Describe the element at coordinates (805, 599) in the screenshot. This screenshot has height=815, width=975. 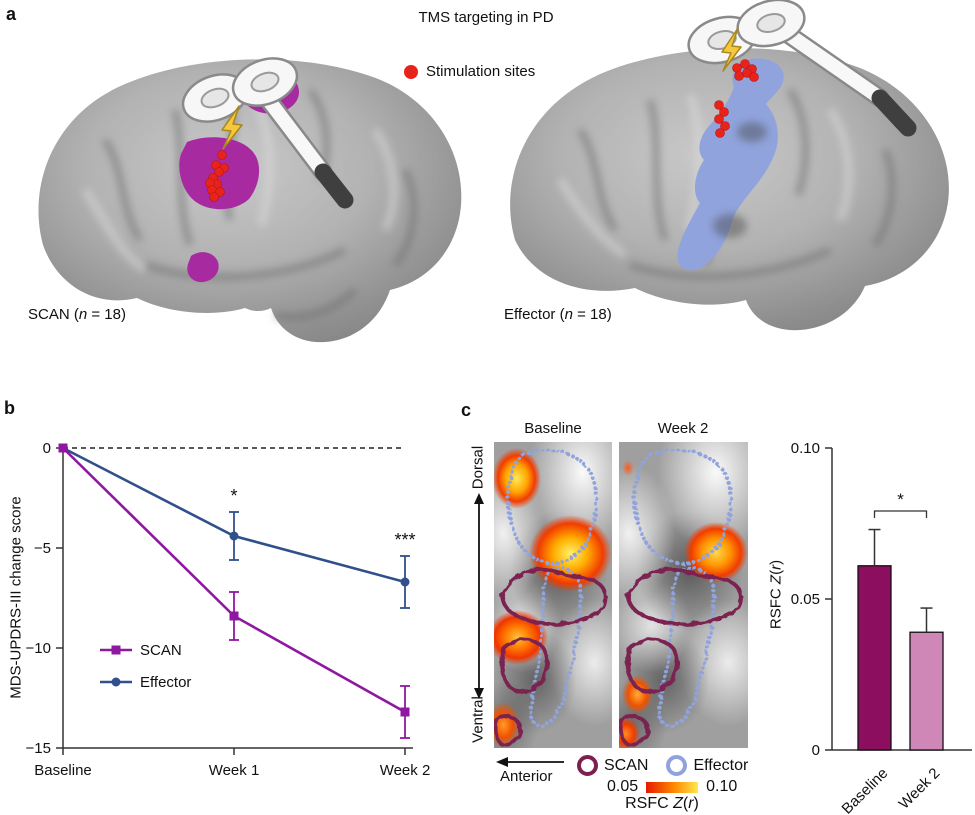
I see `svg-text: 0.05` at that location.